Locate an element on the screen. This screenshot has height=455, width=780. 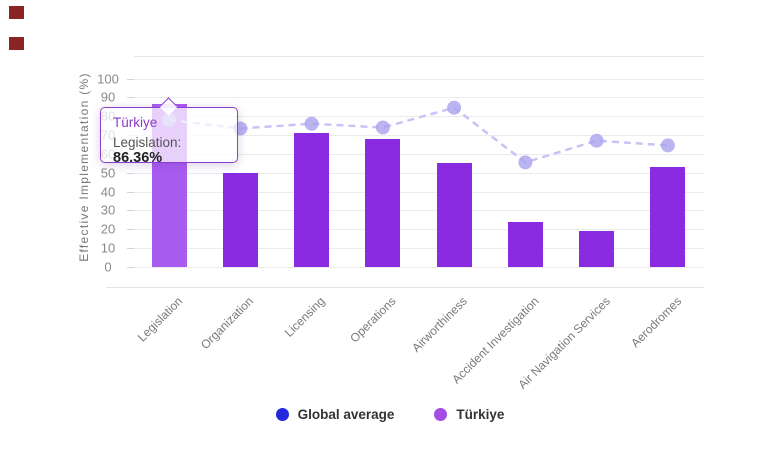
bar-licensing is located at coordinates (312, 200).